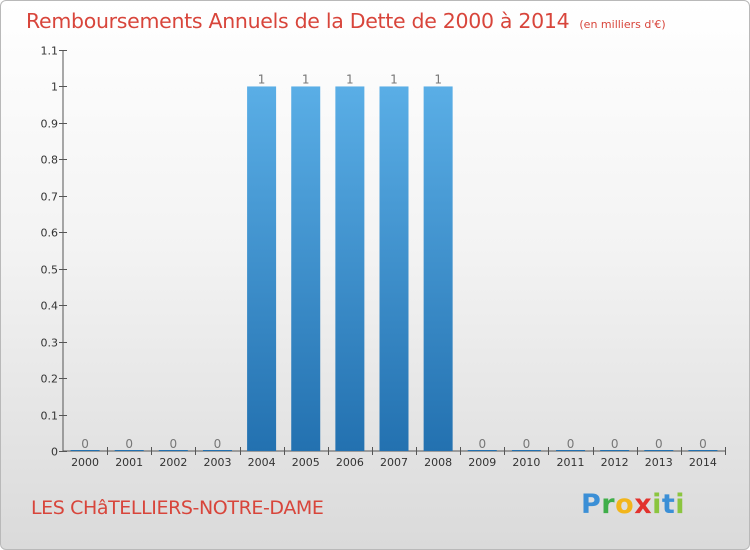  Describe the element at coordinates (615, 462) in the screenshot. I see `x-tick-label: 2012` at that location.